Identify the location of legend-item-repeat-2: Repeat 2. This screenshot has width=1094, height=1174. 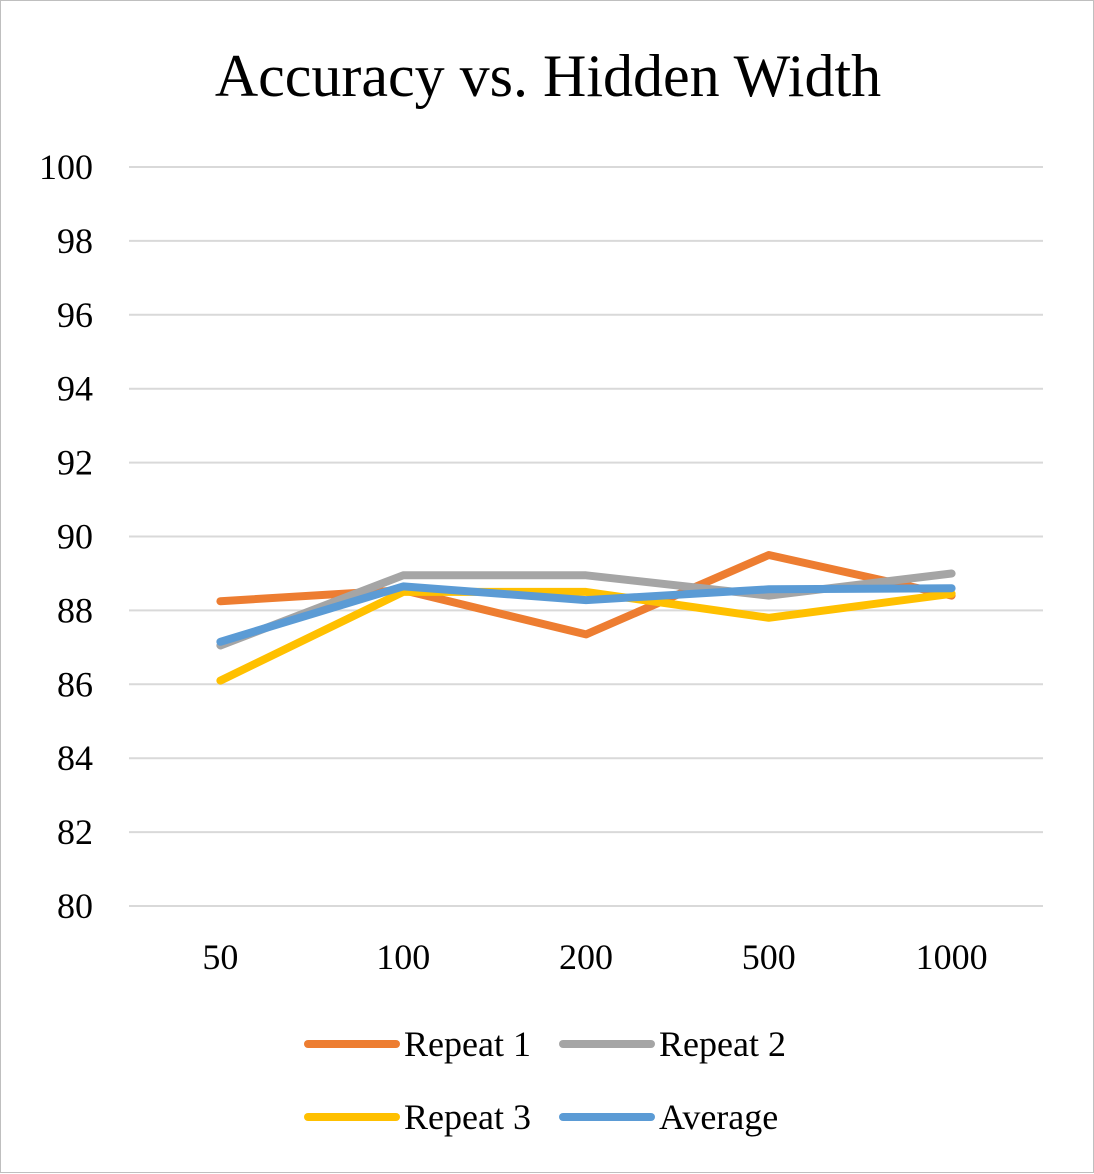
(672, 1044).